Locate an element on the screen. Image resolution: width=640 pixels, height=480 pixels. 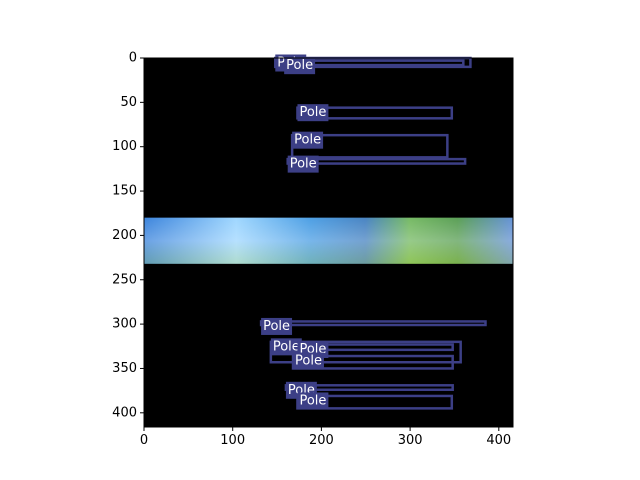
y-tick-label: 0 is located at coordinates (133, 58).